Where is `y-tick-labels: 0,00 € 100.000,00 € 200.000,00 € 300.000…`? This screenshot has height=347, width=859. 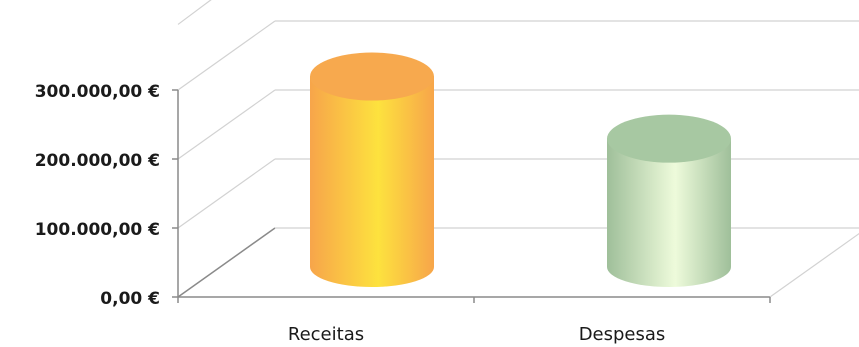
y-tick-labels: 0,00 € 100.000,00 € 200.000,00 € 300.000… is located at coordinates (97, 195).